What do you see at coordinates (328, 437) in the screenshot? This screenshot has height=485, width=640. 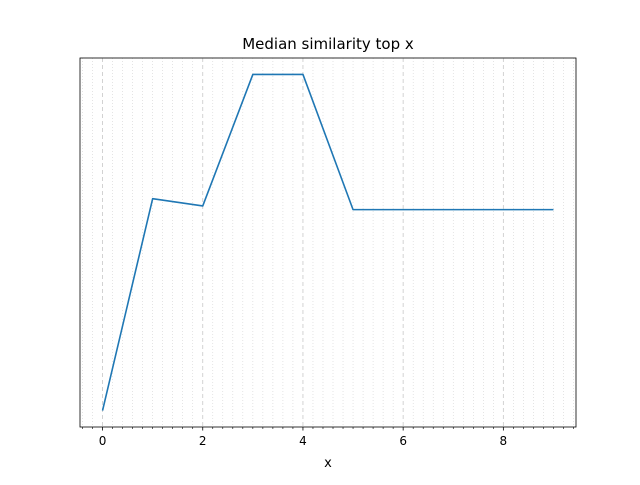 I see `x-axis-ticks: 0 2 4 6 8` at bounding box center [328, 437].